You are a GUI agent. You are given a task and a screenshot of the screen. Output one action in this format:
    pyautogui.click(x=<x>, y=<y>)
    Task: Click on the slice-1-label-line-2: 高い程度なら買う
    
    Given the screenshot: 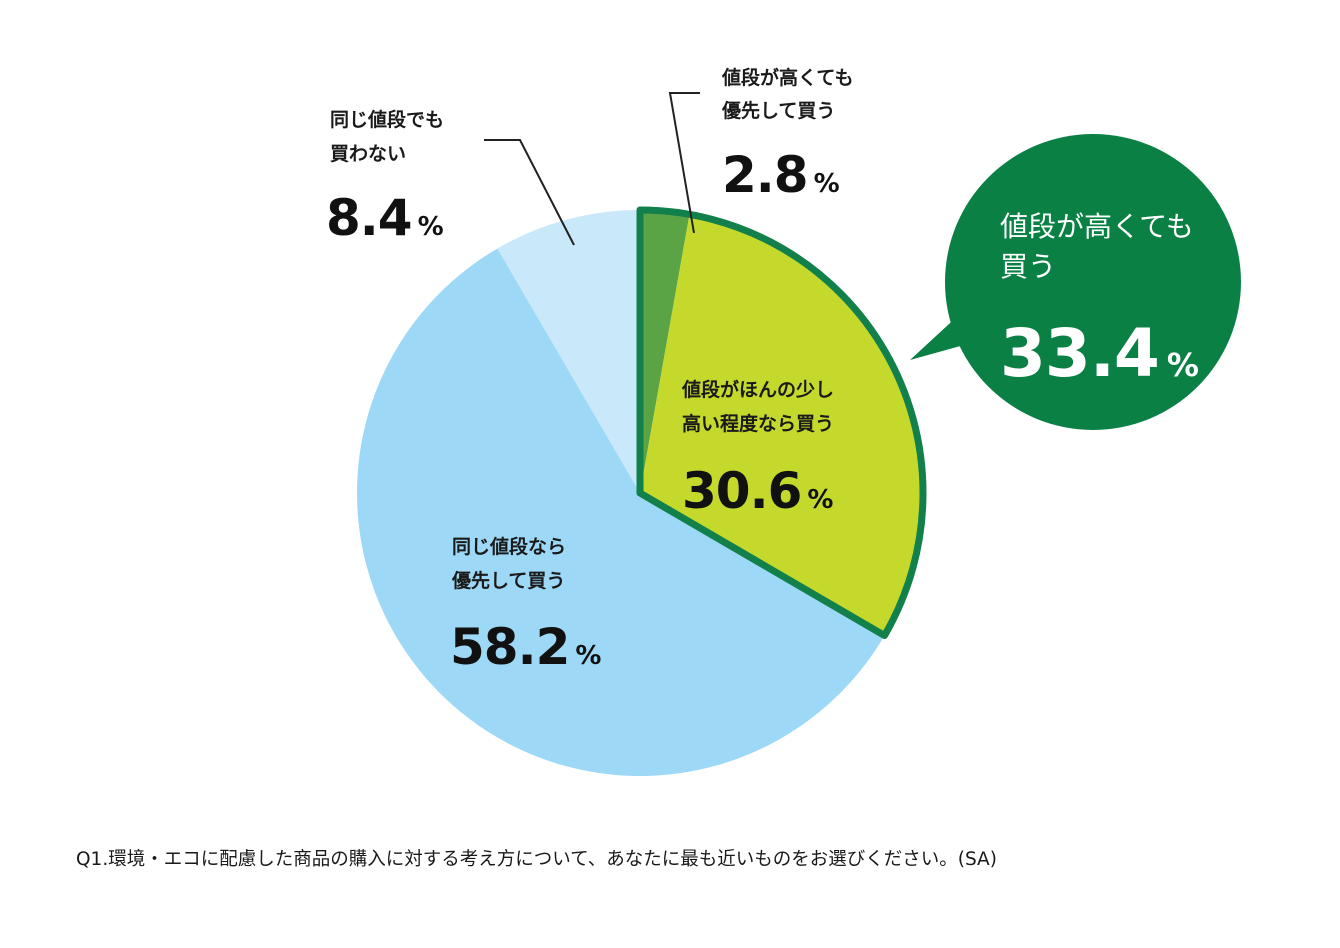 What is the action you would take?
    pyautogui.click(x=758, y=423)
    